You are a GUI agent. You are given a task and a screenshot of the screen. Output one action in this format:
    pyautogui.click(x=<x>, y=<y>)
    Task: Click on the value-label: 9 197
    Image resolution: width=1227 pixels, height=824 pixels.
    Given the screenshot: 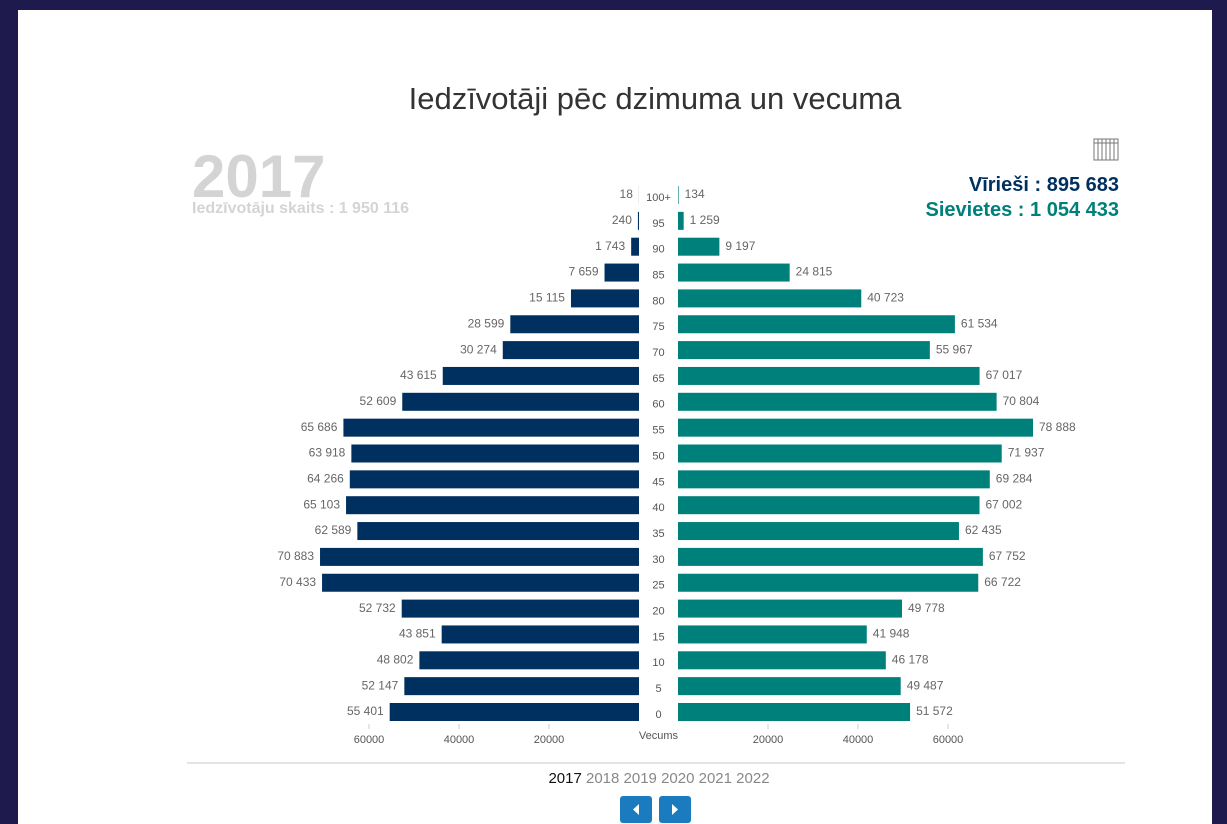 What is the action you would take?
    pyautogui.click(x=740, y=246)
    